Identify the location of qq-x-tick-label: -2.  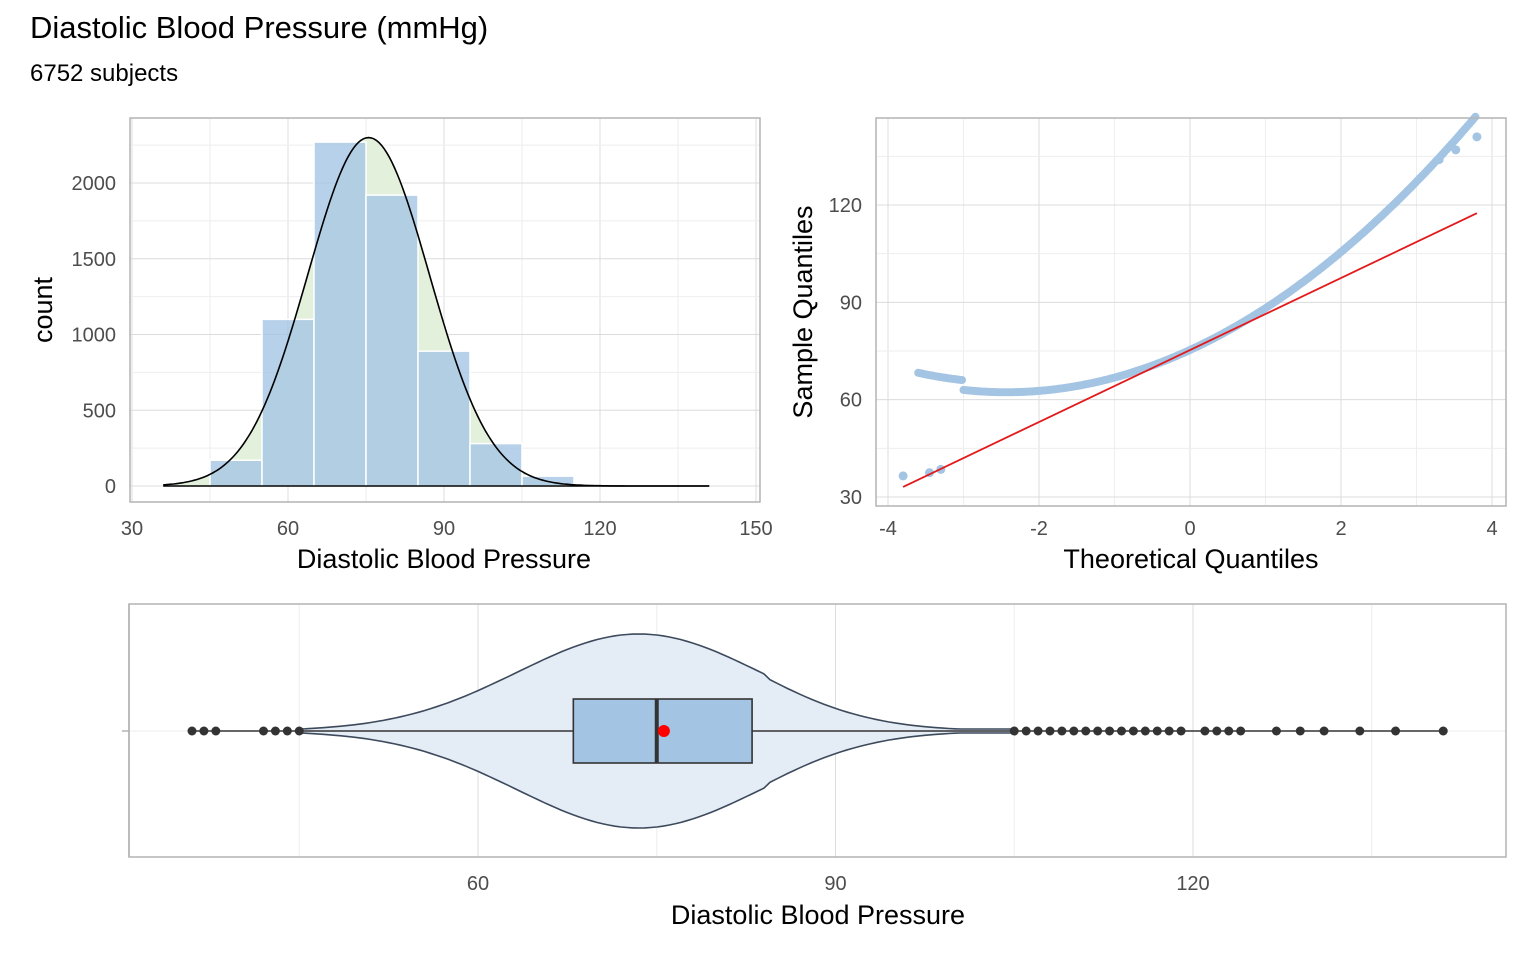
(1039, 529).